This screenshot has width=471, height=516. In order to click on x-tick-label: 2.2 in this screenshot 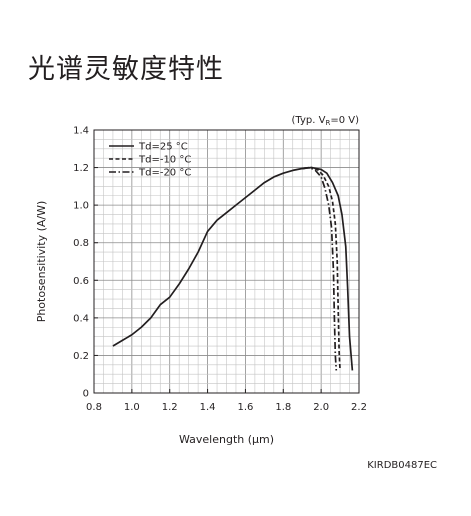, I will do `click(359, 407)`.